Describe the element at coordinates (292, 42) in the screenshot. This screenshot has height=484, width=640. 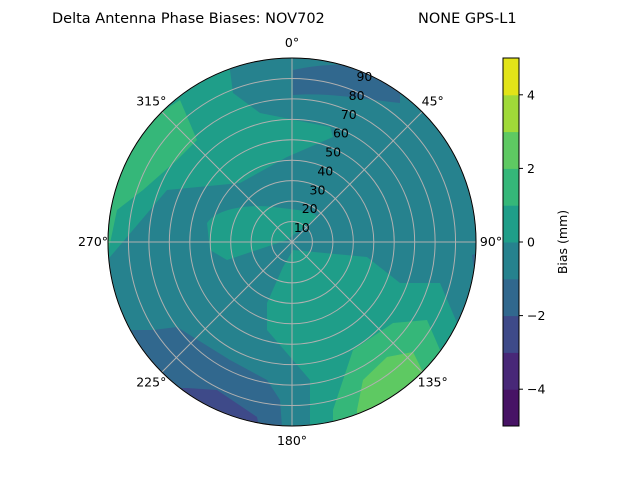
I see `angle-label: 0°` at that location.